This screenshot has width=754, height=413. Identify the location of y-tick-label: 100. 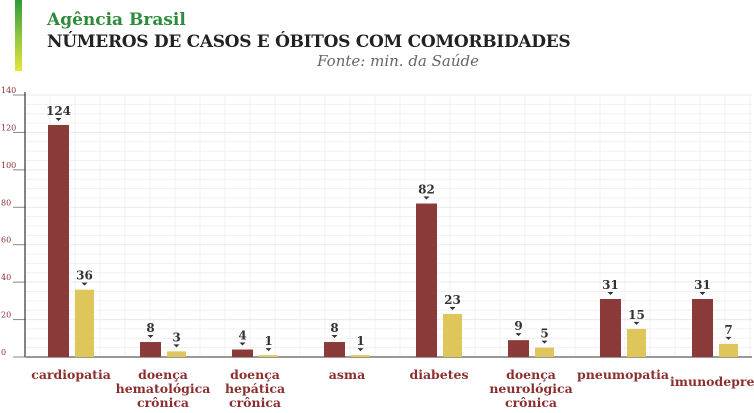
(8, 165).